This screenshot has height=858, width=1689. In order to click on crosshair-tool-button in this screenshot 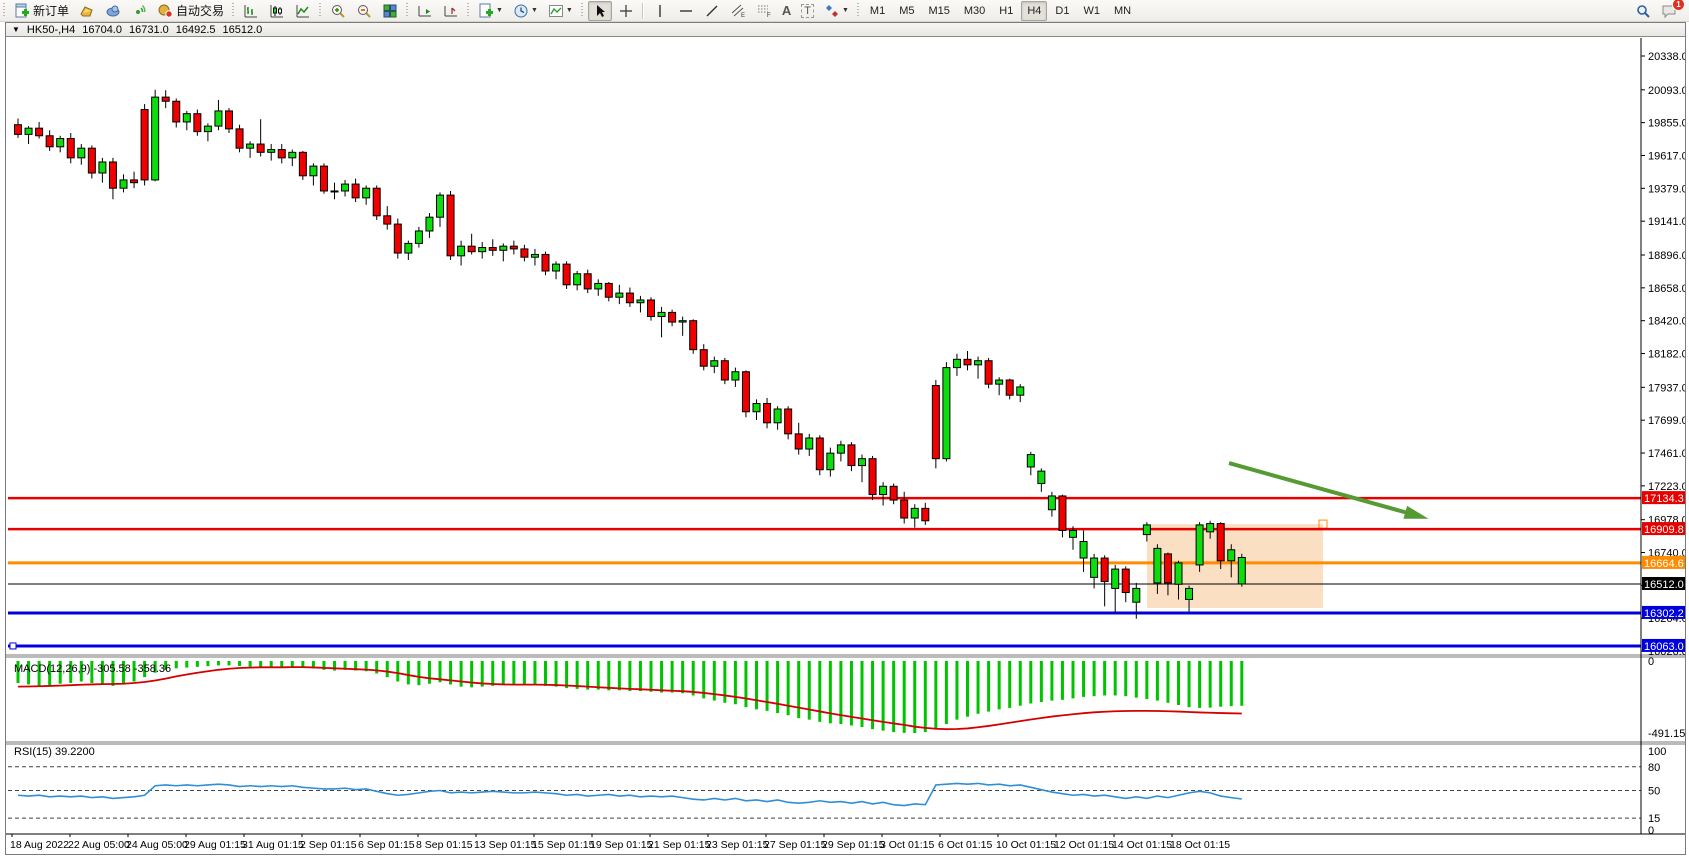, I will do `click(626, 11)`.